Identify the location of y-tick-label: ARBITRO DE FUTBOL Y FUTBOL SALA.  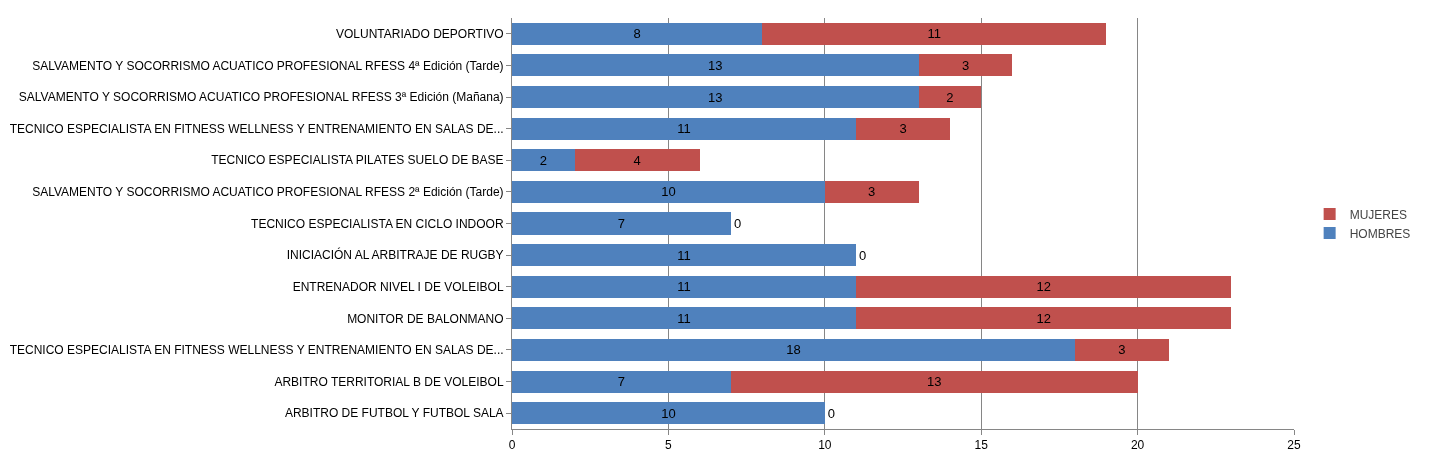
(394, 413).